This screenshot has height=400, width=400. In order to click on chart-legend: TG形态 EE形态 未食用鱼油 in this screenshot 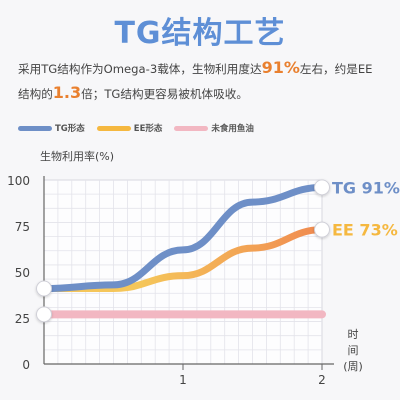, I will do `click(136, 128)`.